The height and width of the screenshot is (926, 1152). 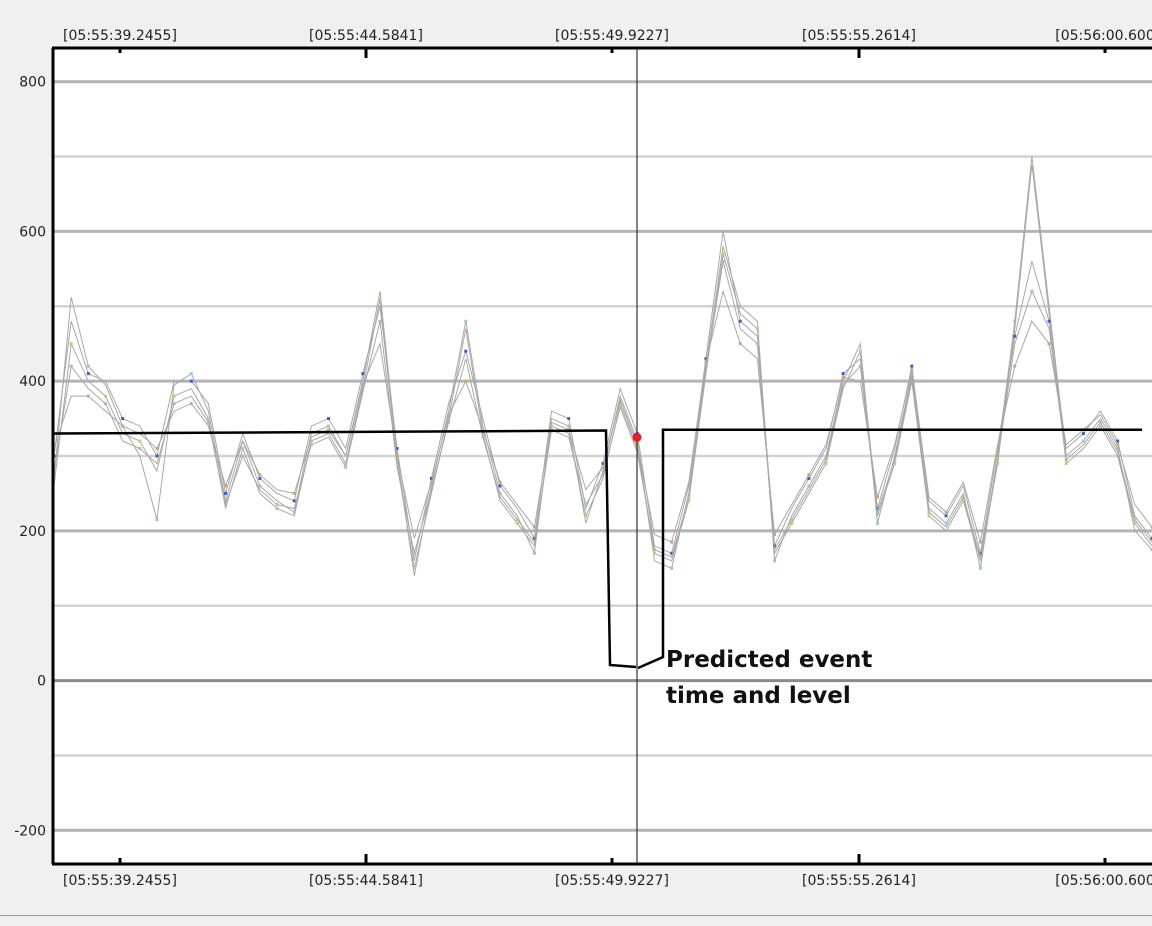 What do you see at coordinates (32, 232) in the screenshot?
I see `y-tick-label: 600` at bounding box center [32, 232].